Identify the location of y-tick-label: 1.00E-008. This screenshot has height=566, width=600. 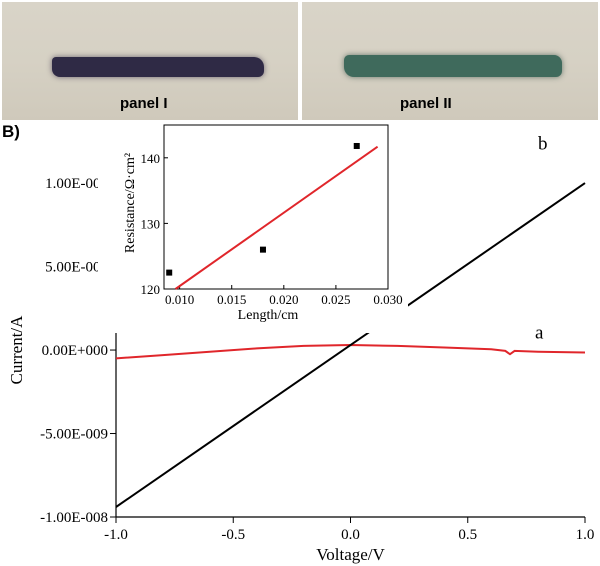
(76, 184).